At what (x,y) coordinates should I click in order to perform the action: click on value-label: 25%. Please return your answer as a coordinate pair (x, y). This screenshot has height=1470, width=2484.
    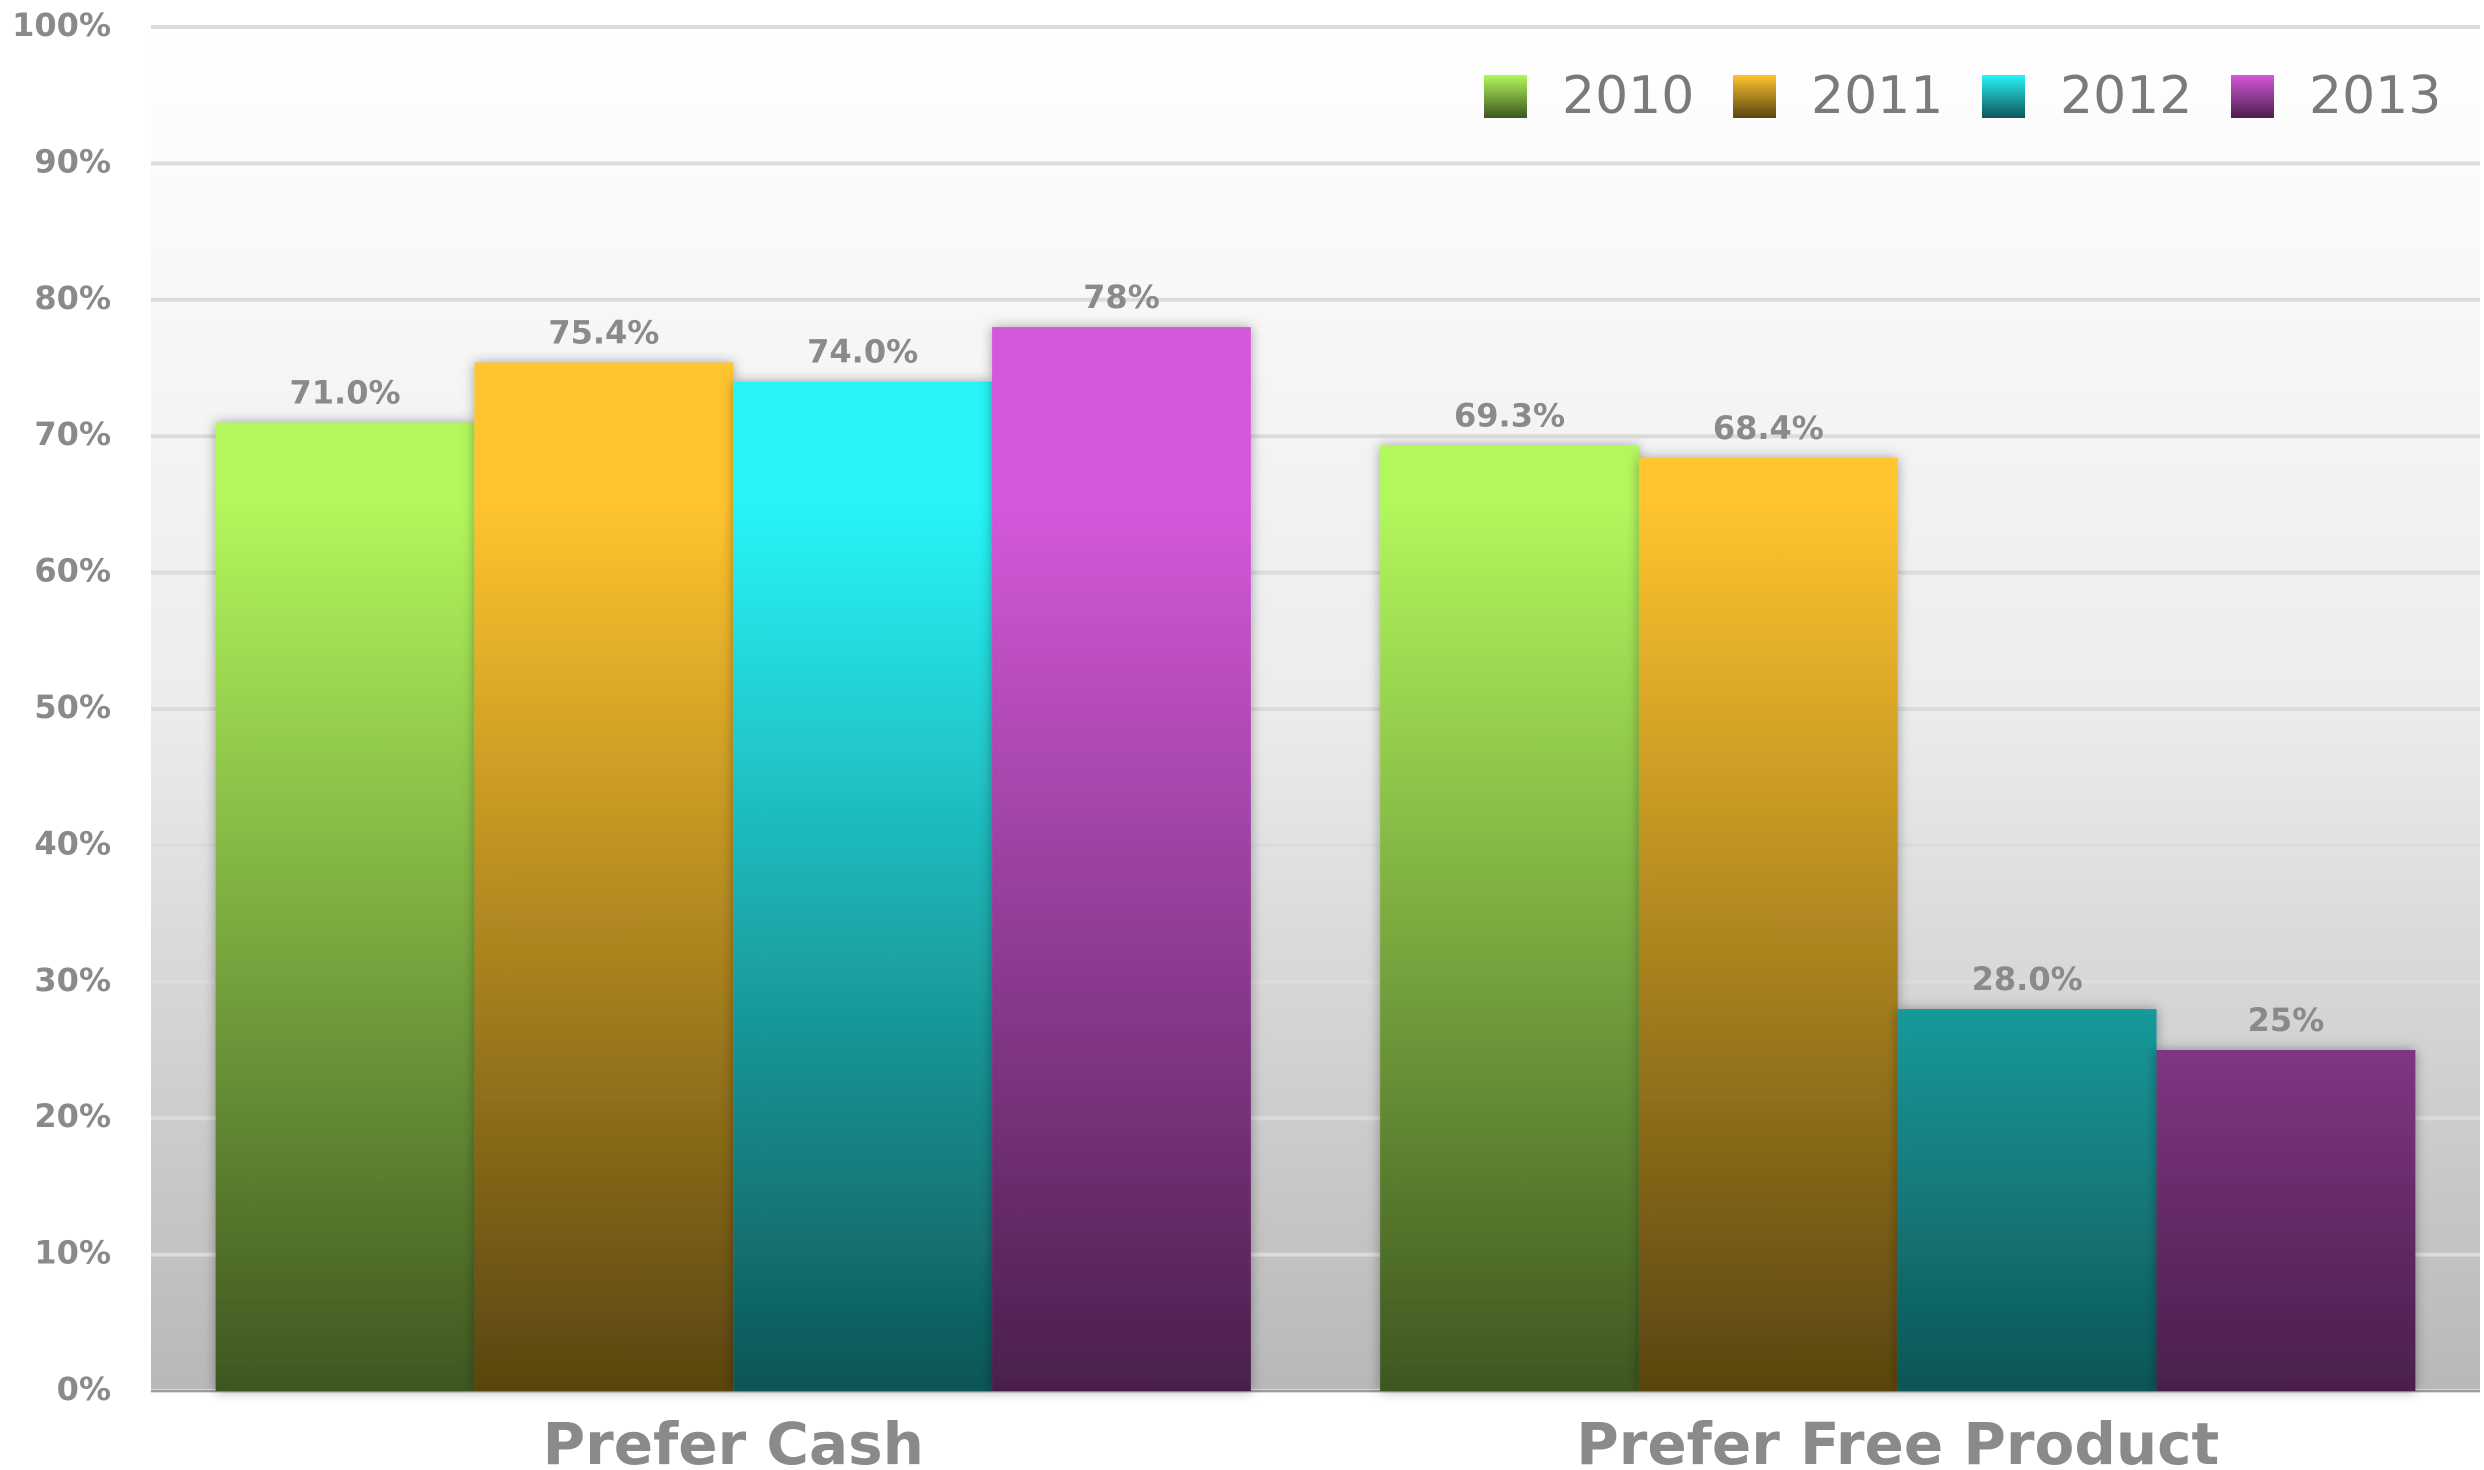
    Looking at the image, I should click on (2286, 1020).